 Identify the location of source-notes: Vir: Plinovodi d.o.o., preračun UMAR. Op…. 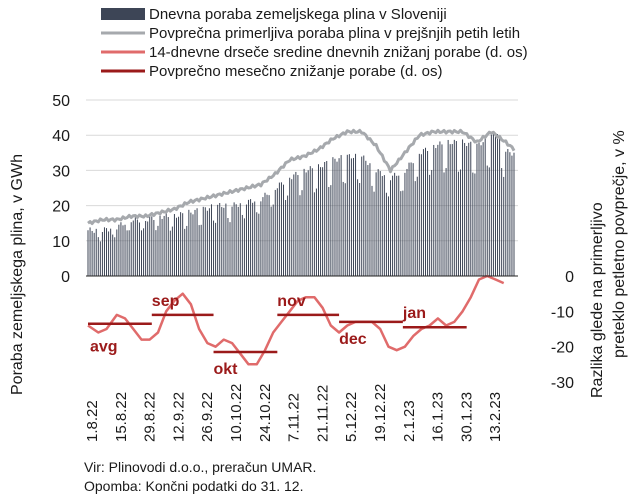
(200, 477).